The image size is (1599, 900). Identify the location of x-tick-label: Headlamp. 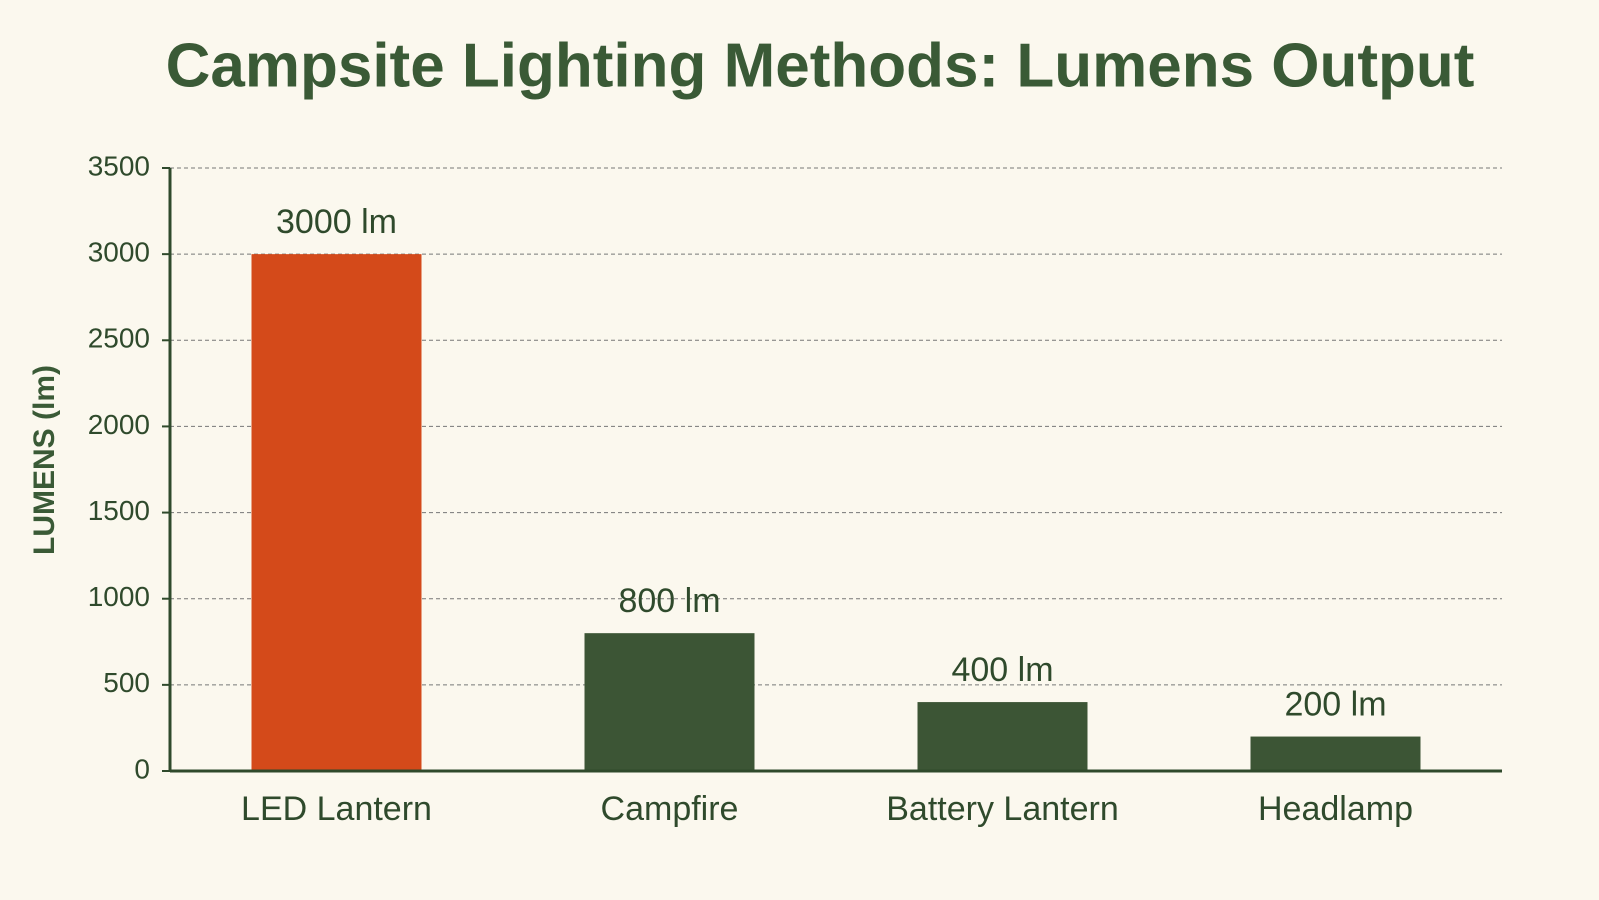
(1335, 809).